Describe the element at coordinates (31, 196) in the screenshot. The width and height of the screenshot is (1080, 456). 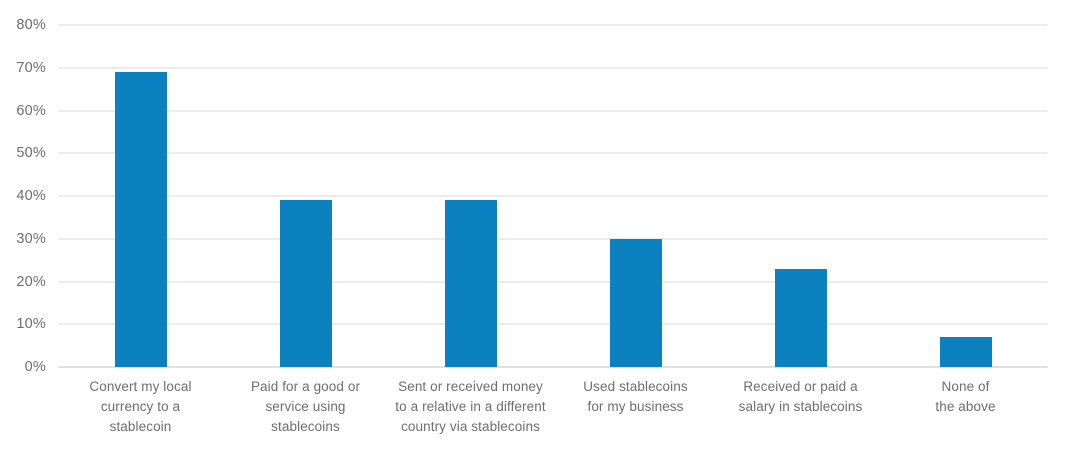
I see `y-tick-label: 40%` at that location.